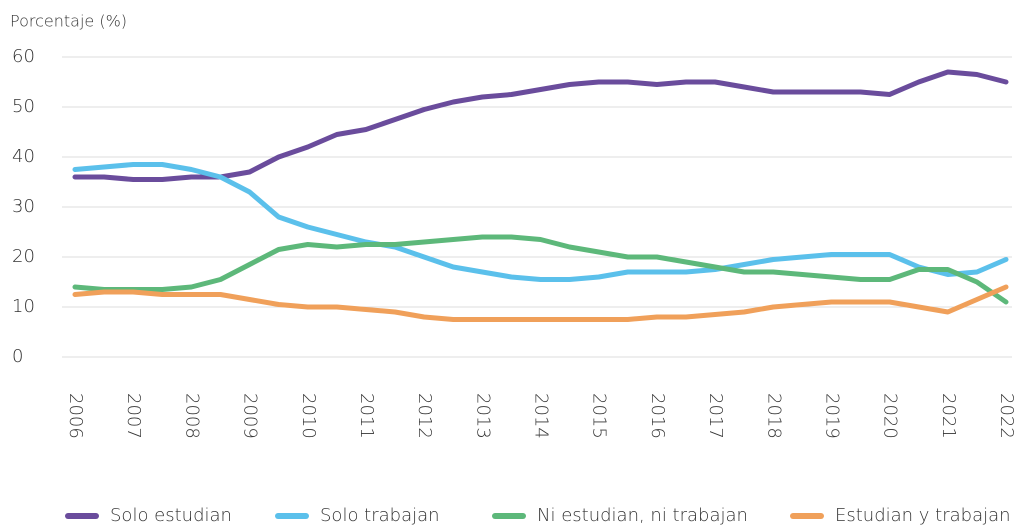 The width and height of the screenshot is (1023, 527). I want to click on y-tick-label: 30, so click(23, 206).